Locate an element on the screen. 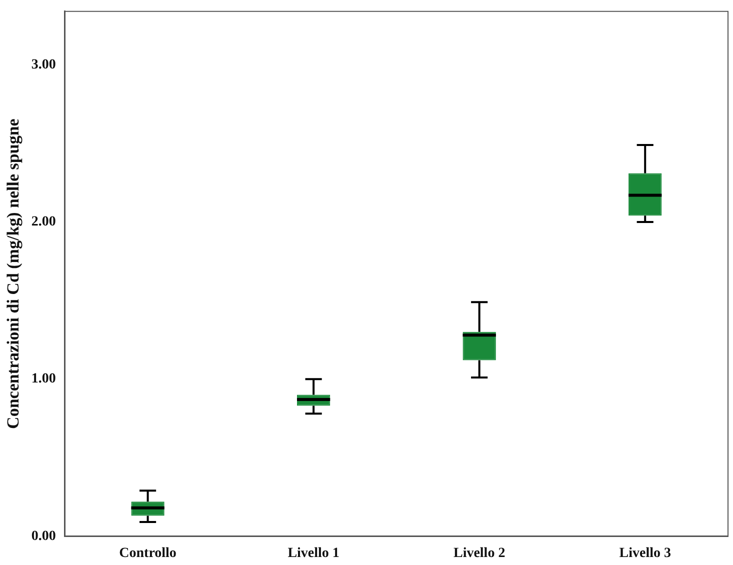 The width and height of the screenshot is (733, 565). x-tick-label: Controllo is located at coordinates (147, 554).